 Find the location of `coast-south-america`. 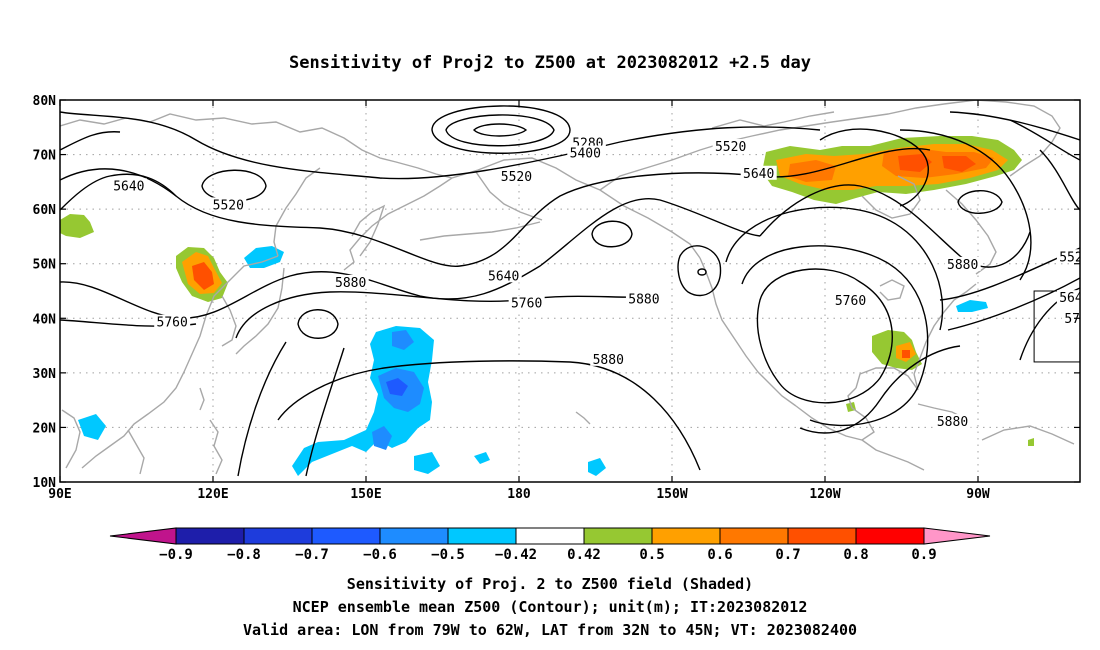

coast-south-america is located at coordinates (1028, 435).